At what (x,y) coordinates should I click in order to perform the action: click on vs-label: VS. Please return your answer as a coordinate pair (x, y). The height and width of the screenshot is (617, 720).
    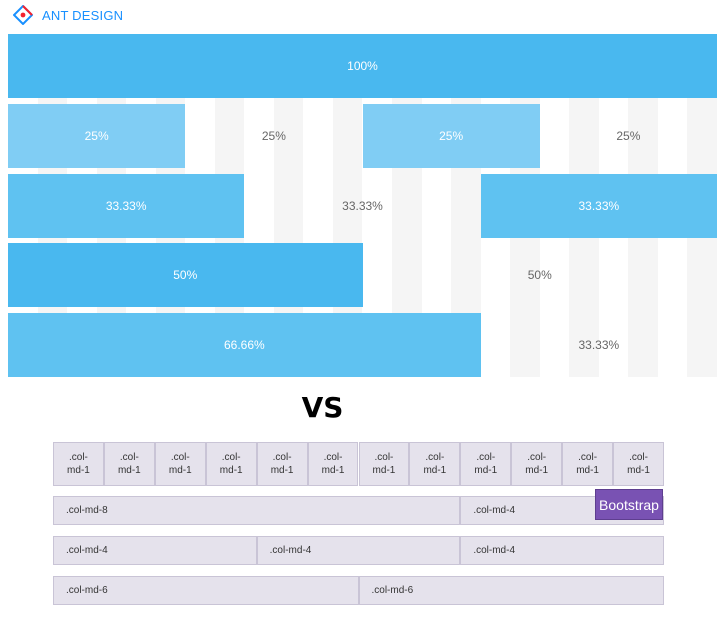
    Looking at the image, I should click on (322, 407).